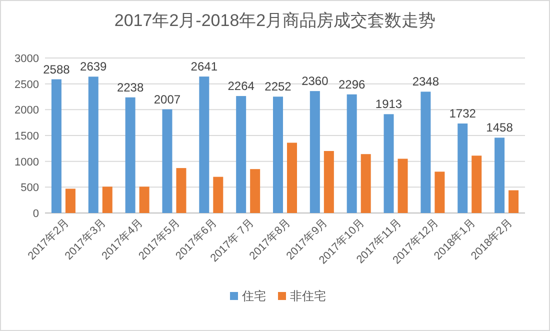 This screenshot has height=331, width=550. Describe the element at coordinates (26, 110) in the screenshot. I see `y-tick-label: 2000` at that location.